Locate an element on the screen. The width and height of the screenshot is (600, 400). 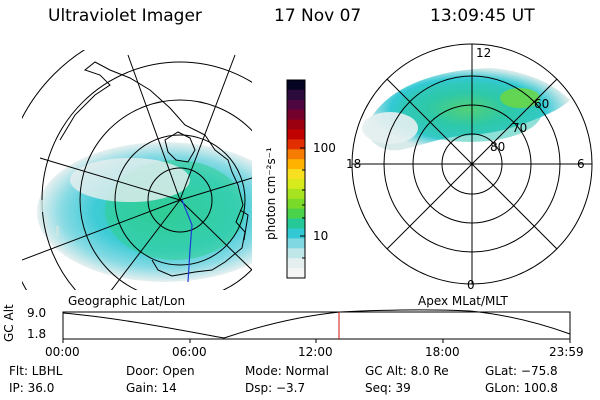
altitude-curve is located at coordinates (316, 324).